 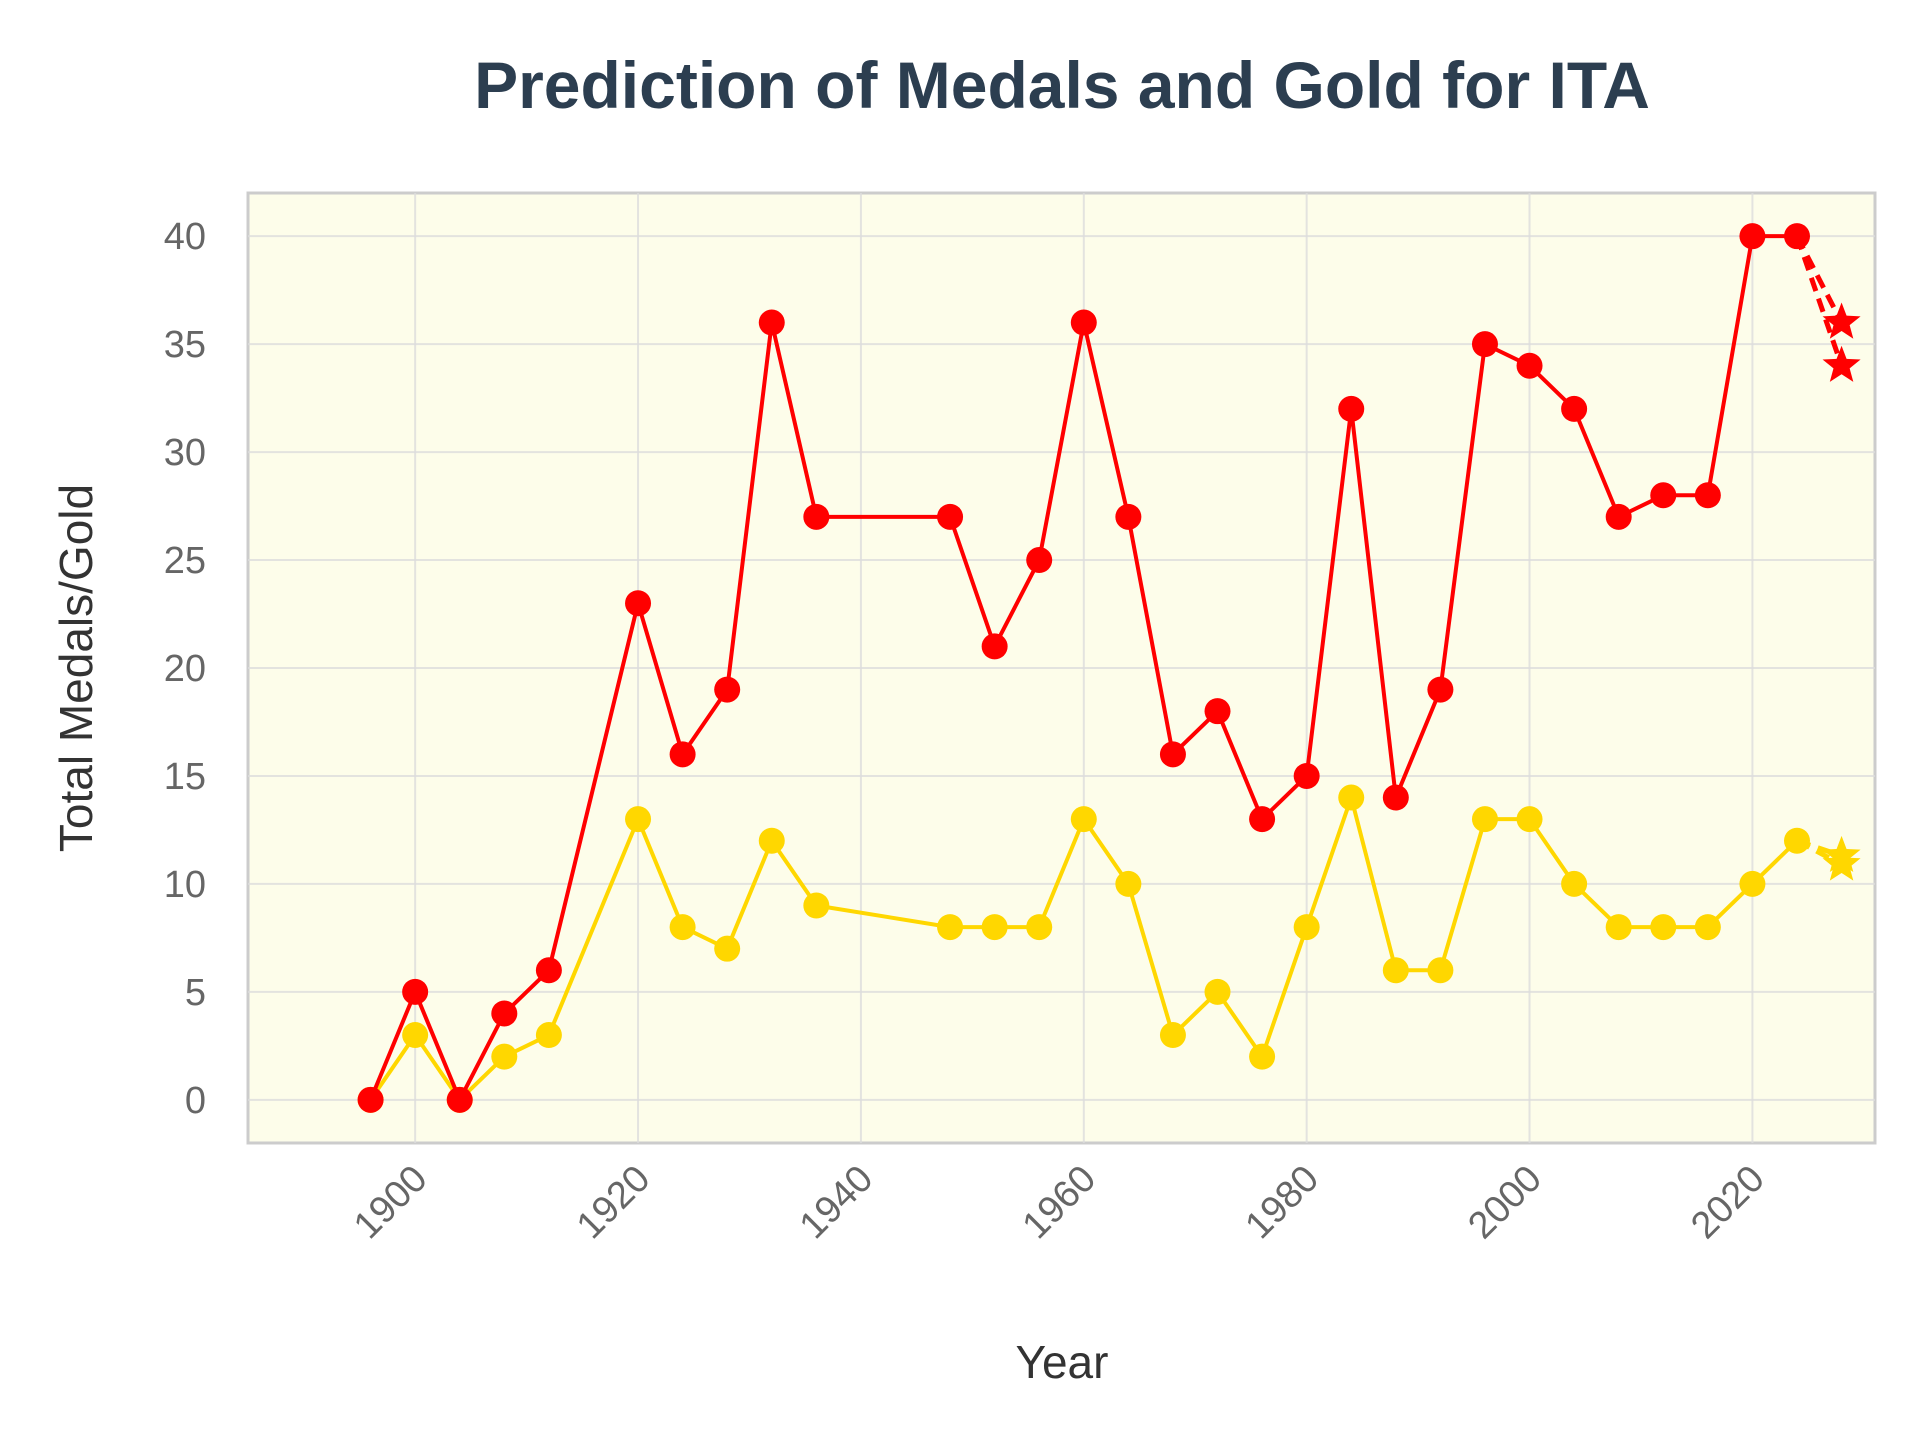 I want to click on chart-title: Prediction of Medals and Gold for ITA, so click(x=1062, y=85).